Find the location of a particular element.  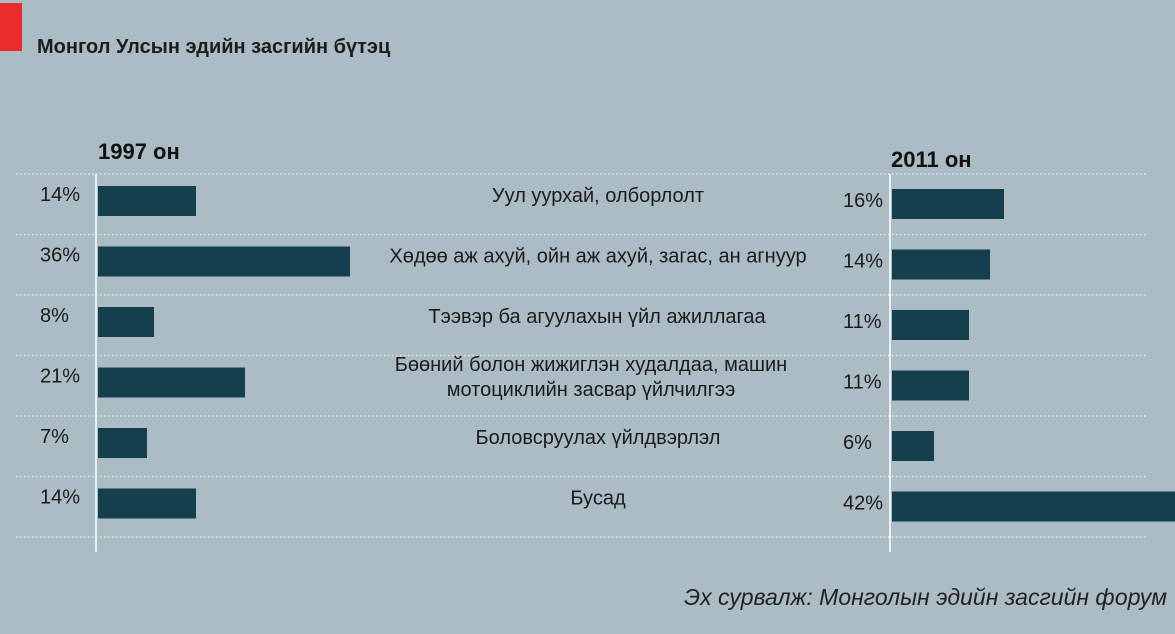

value-label-2011: 14% is located at coordinates (863, 262).